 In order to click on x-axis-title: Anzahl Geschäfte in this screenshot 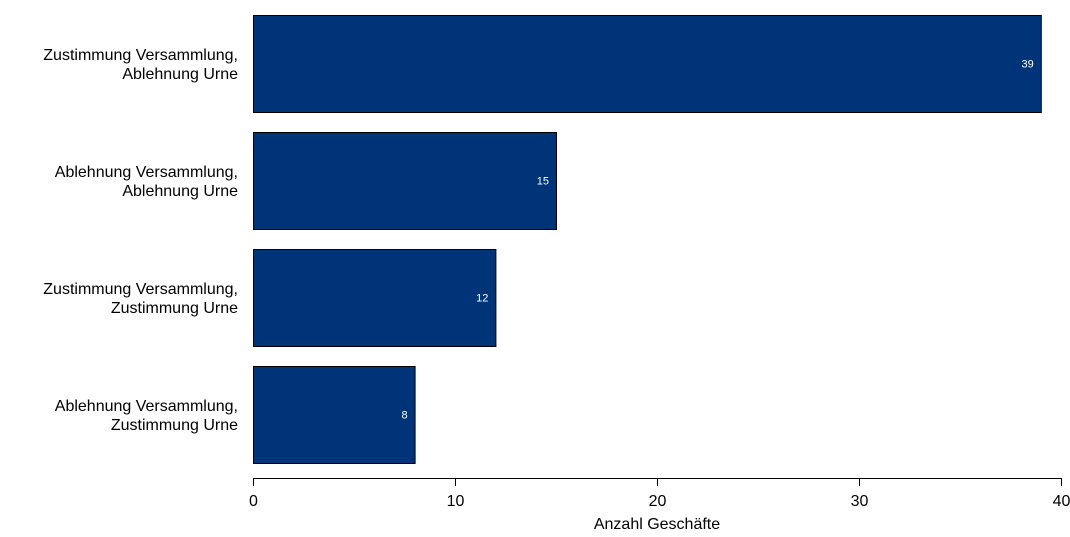, I will do `click(657, 524)`.